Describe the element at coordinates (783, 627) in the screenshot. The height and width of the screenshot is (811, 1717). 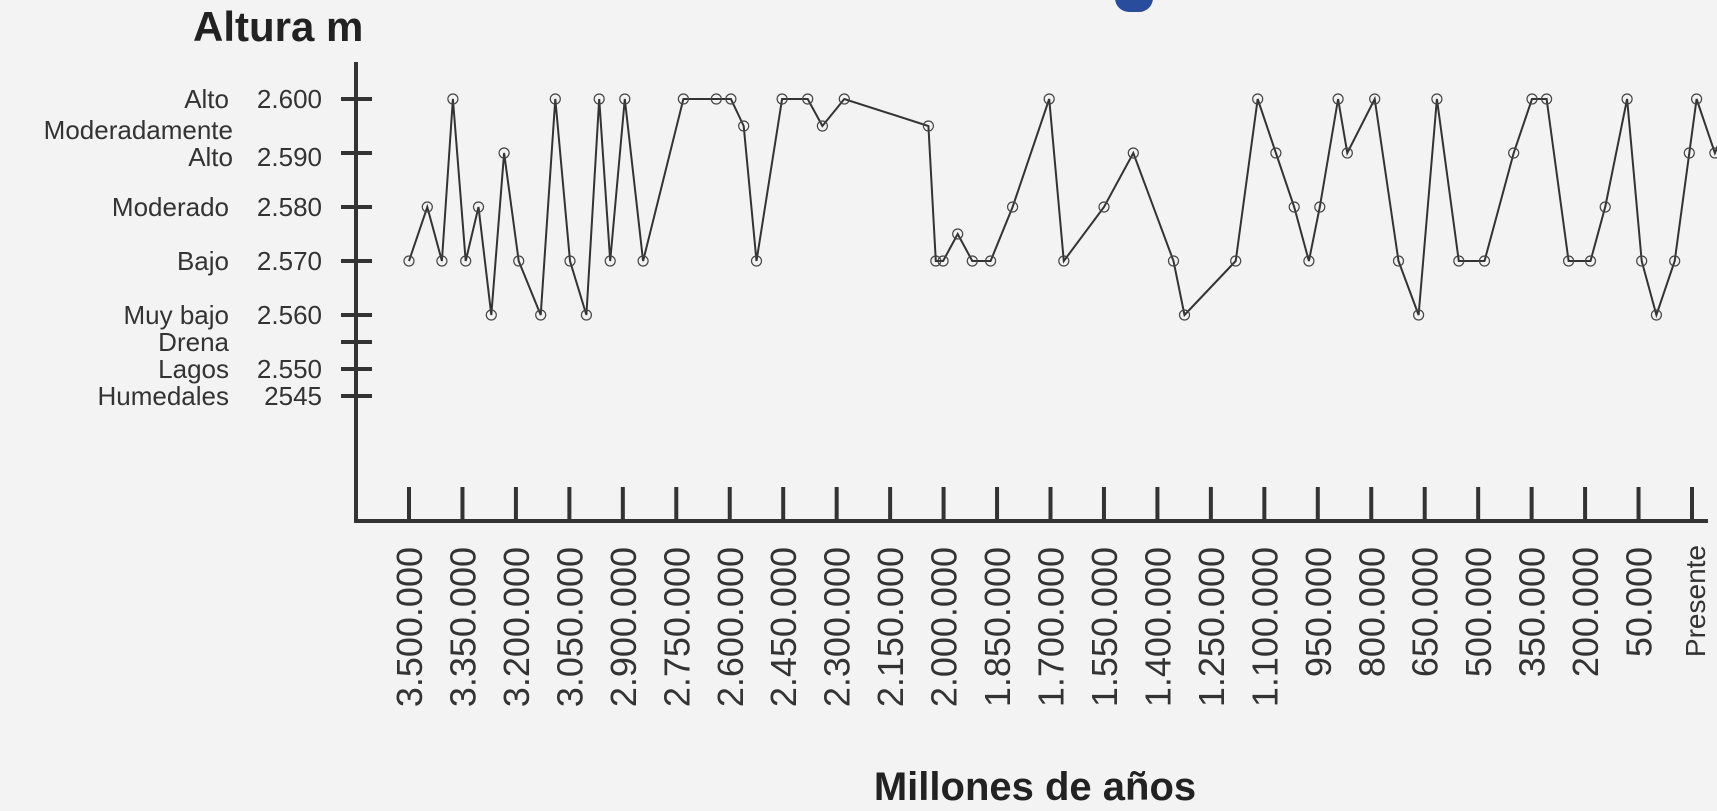
I see `x-tick-label: 2.450.000` at that location.